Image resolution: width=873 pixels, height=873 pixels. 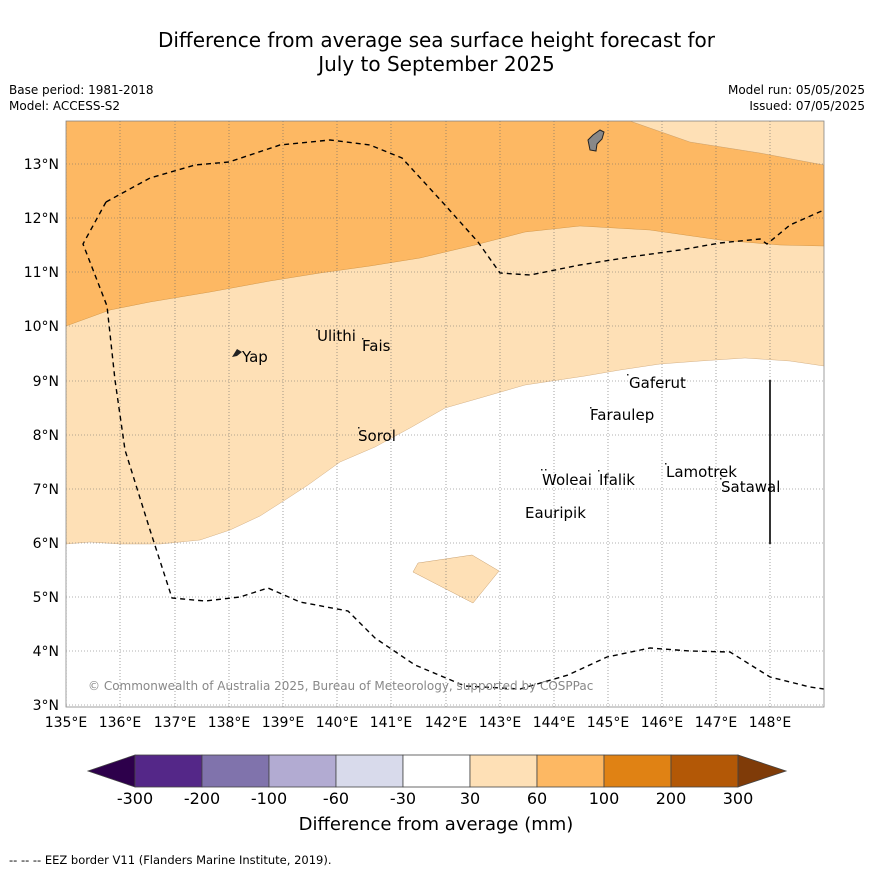 What do you see at coordinates (111, 771) in the screenshot?
I see `colorbar-extend-low` at bounding box center [111, 771].